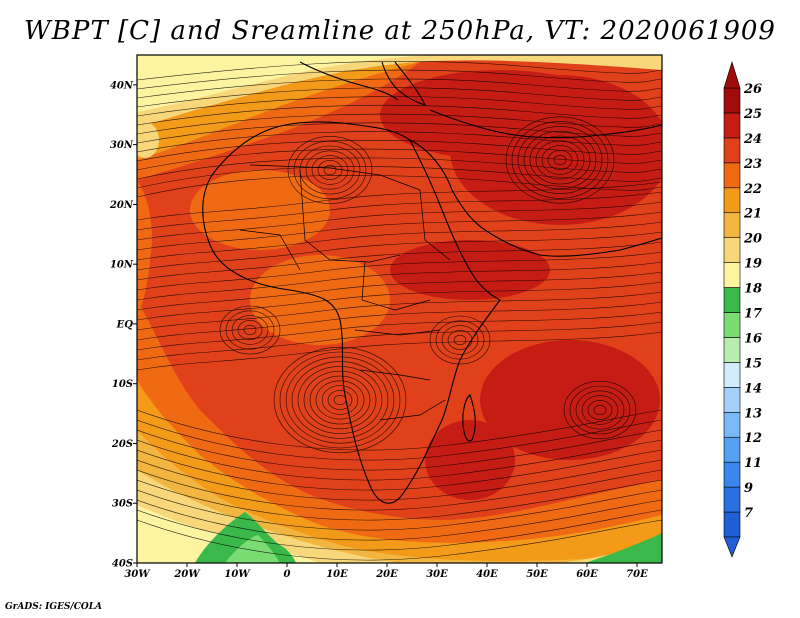 Image resolution: width=800 pixels, height=618 pixels. What do you see at coordinates (237, 574) in the screenshot?
I see `x-tick-label: 10W` at bounding box center [237, 574].